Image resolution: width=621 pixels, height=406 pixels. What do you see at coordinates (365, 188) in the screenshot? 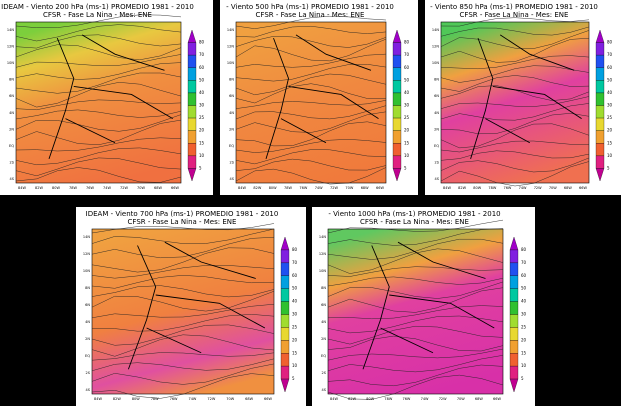
I see `lon-label: 68W` at bounding box center [365, 188].